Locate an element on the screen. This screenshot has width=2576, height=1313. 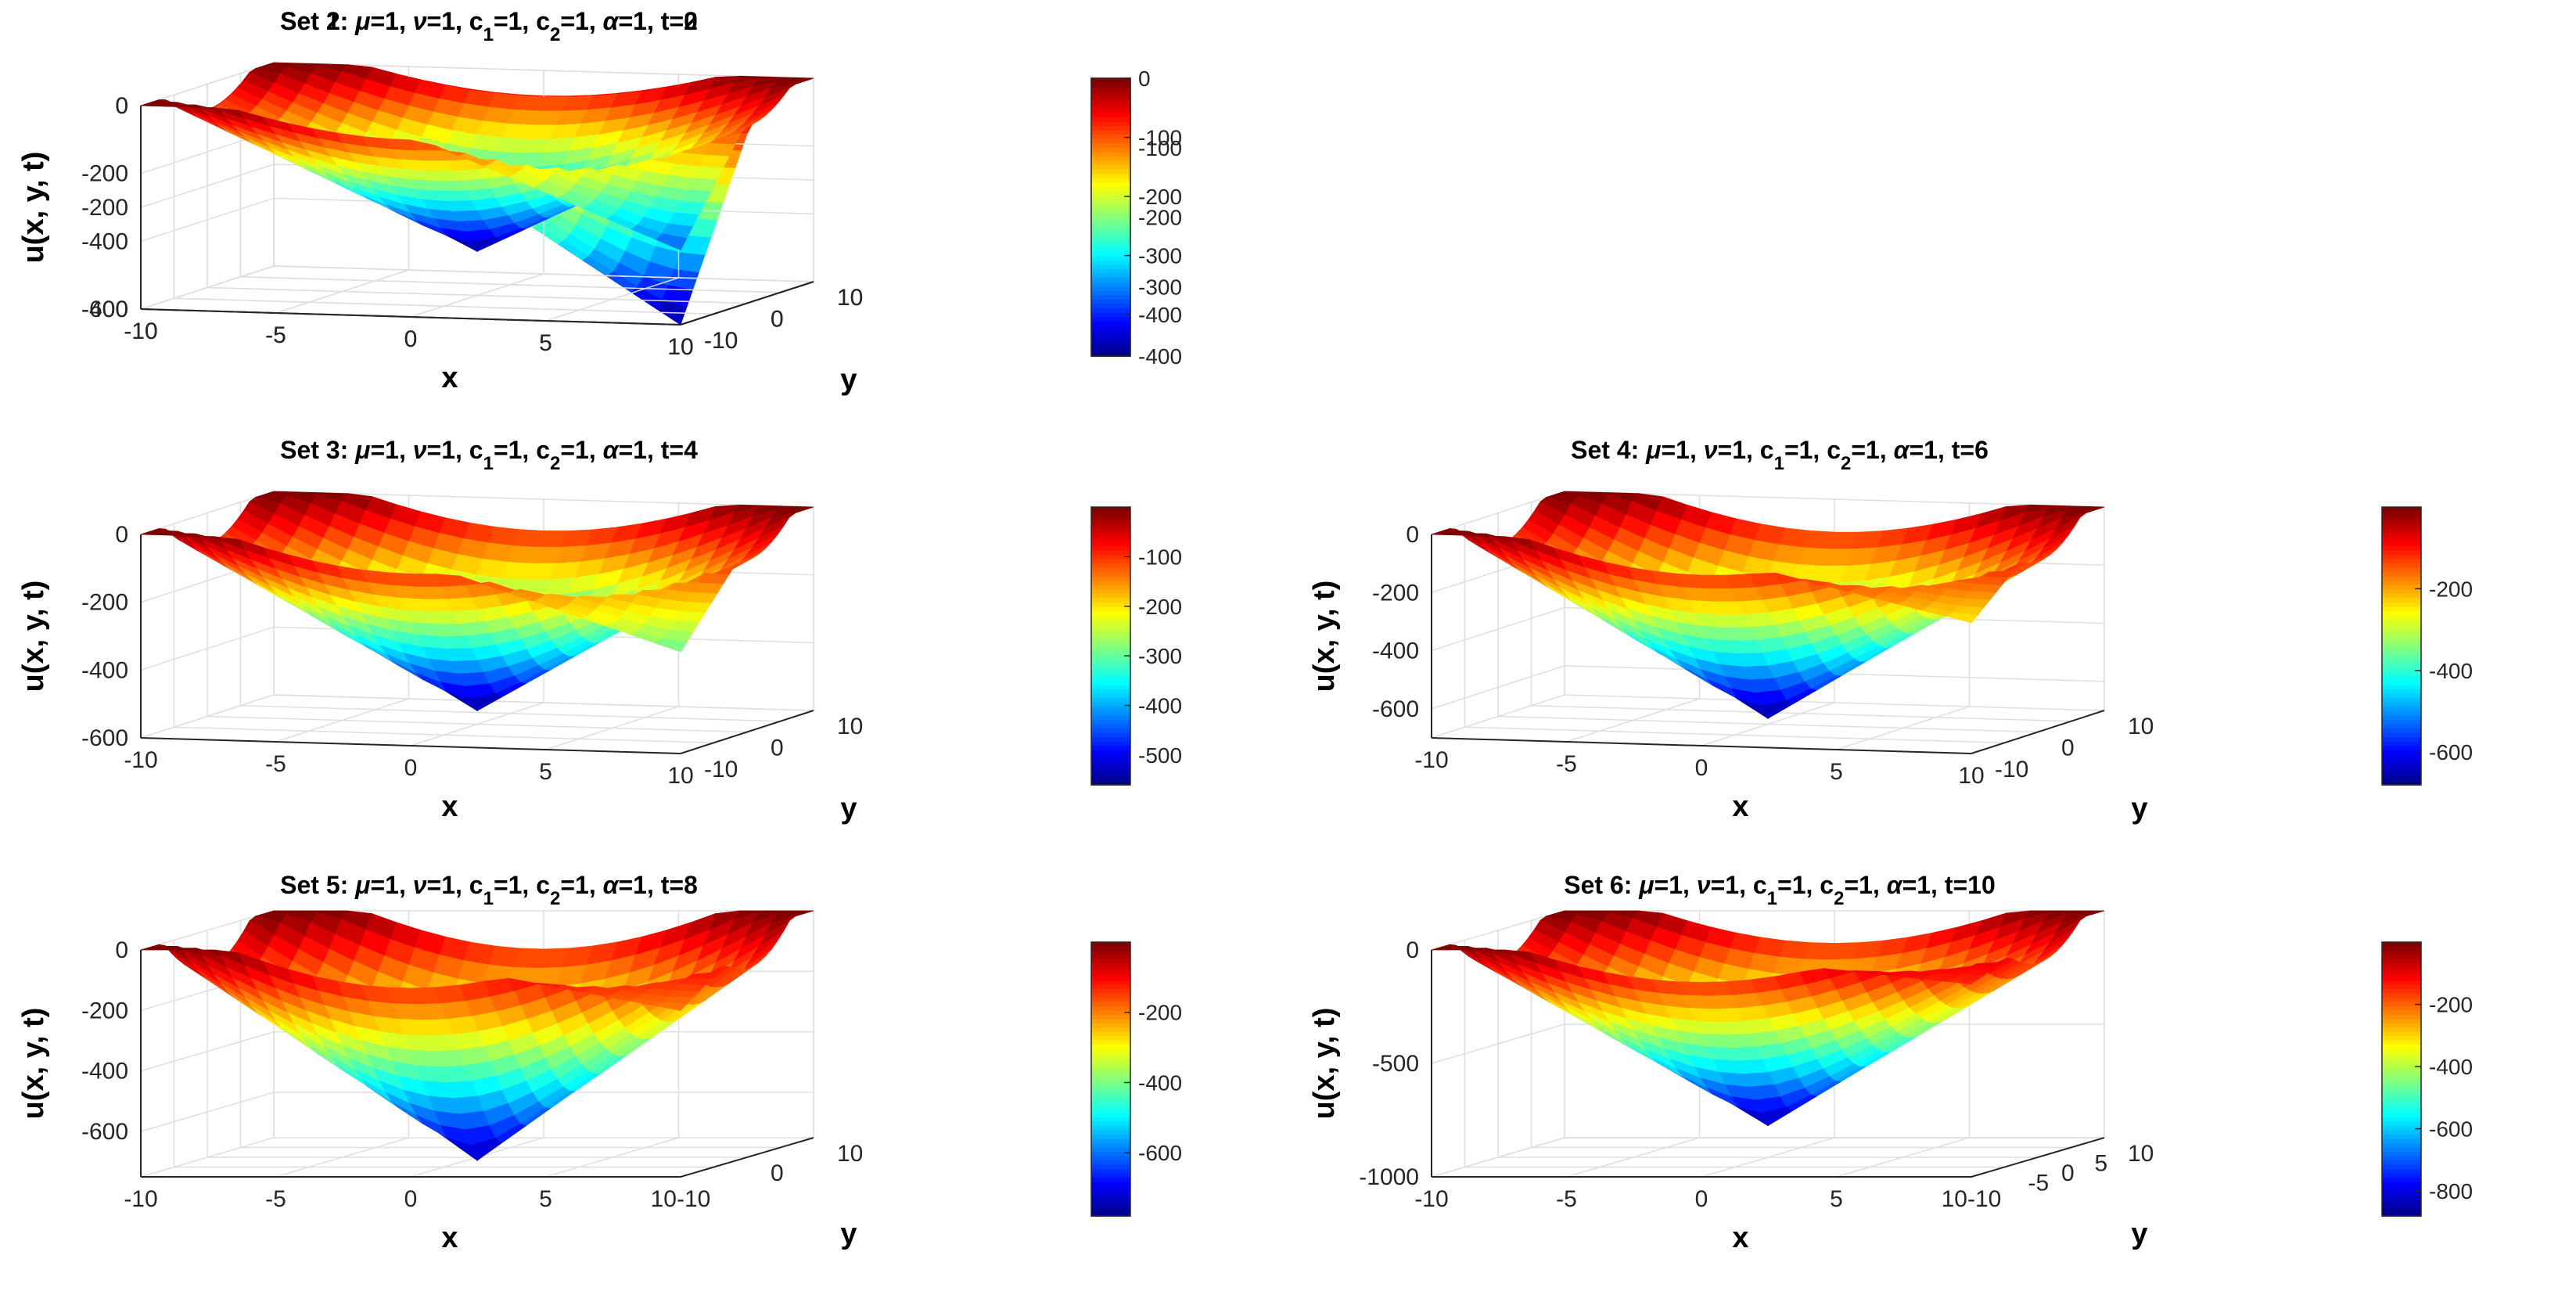
chart-title: Set 2: μ=1, ν=1, c1=1, c2=1, α=1, t=2 is located at coordinates (489, 26).